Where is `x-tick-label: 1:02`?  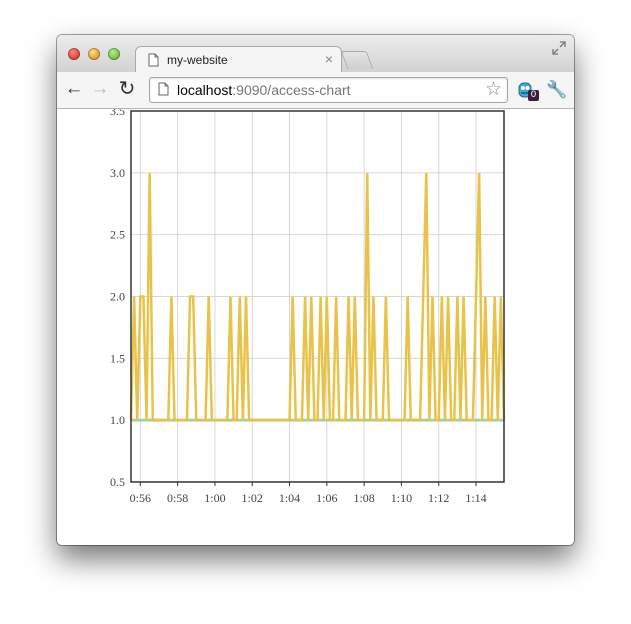 x-tick-label: 1:02 is located at coordinates (252, 498).